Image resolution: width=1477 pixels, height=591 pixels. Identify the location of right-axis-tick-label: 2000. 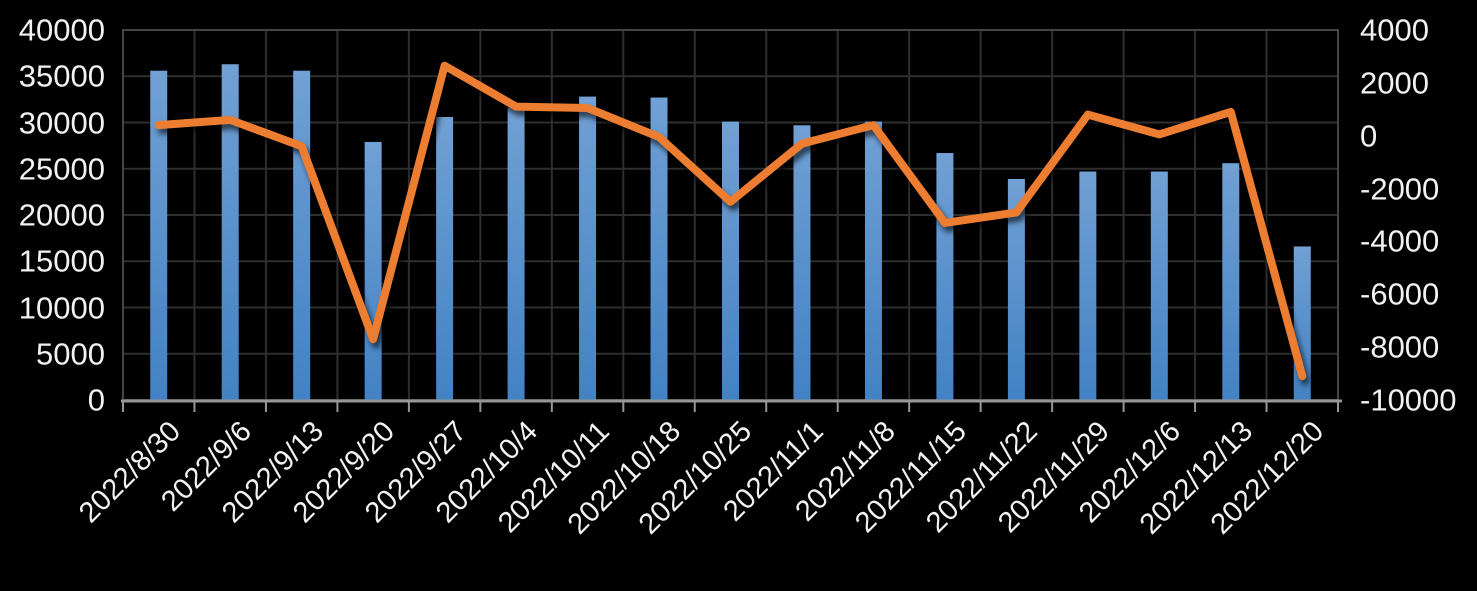
(1394, 83).